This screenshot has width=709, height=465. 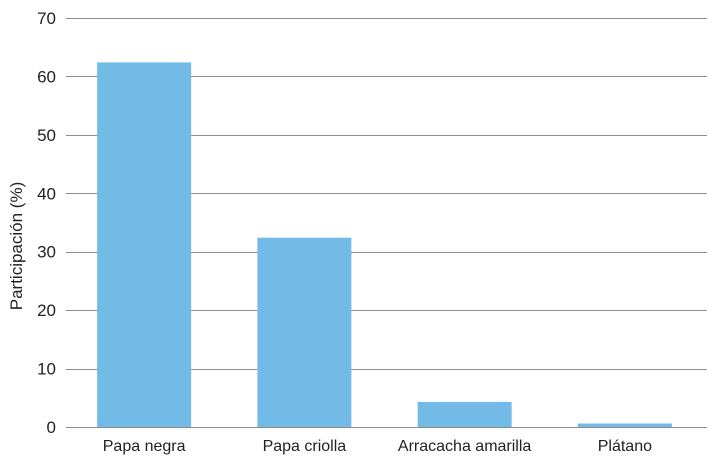 I want to click on x-category-label: Plátano, so click(x=625, y=446).